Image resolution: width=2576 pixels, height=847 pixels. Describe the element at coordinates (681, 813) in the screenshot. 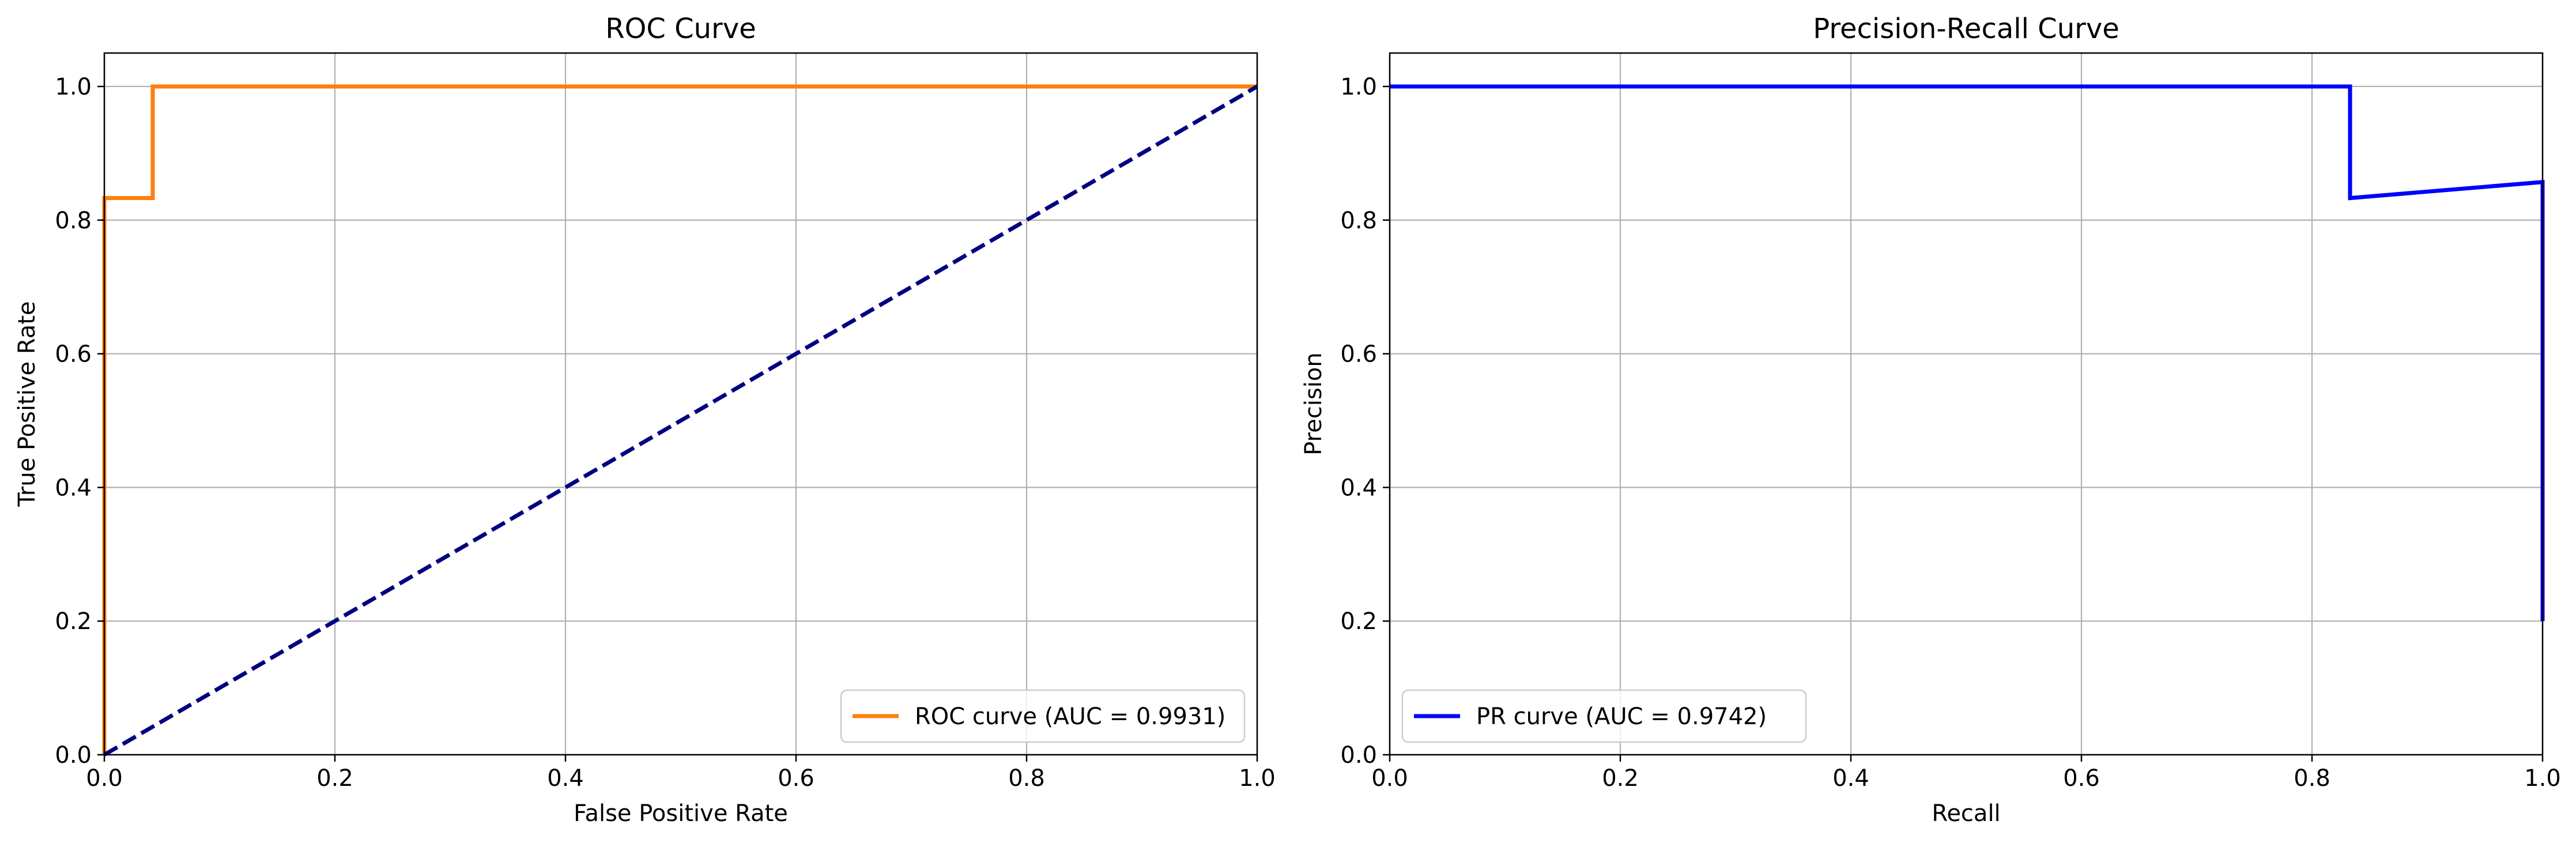

I see `x-axis-label: False Positive Rate` at that location.